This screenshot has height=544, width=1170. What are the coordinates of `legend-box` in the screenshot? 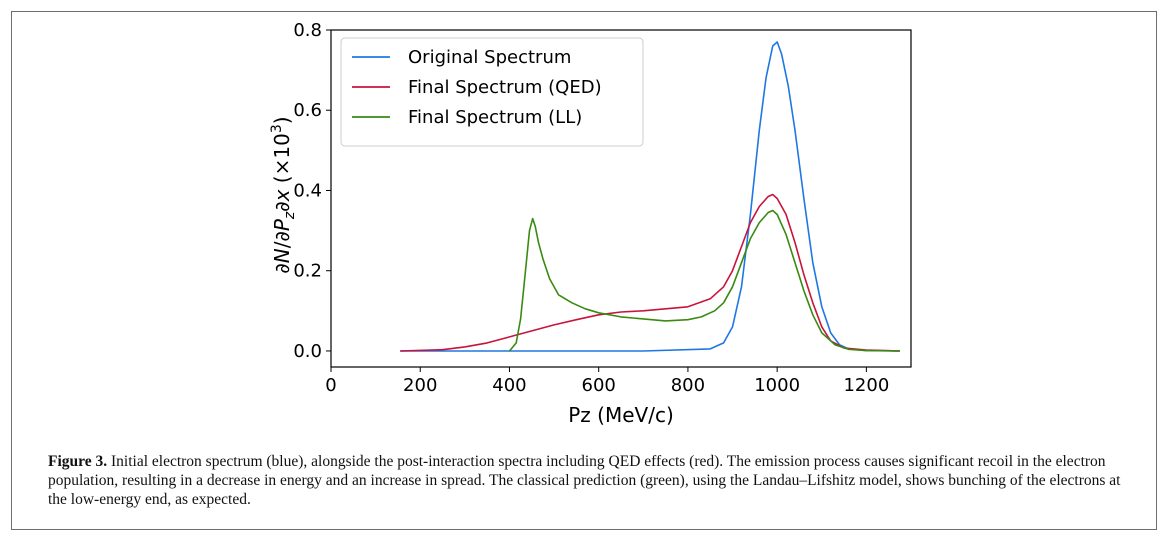 It's located at (492, 92).